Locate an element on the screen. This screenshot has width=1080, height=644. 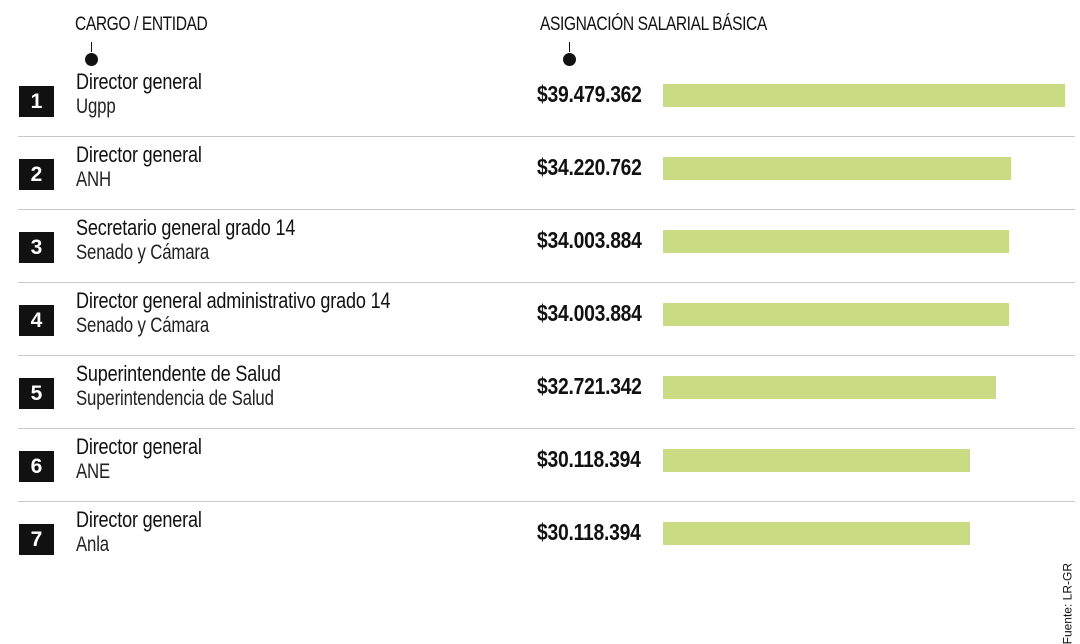
header-asignacion-pin-dot is located at coordinates (569, 59).